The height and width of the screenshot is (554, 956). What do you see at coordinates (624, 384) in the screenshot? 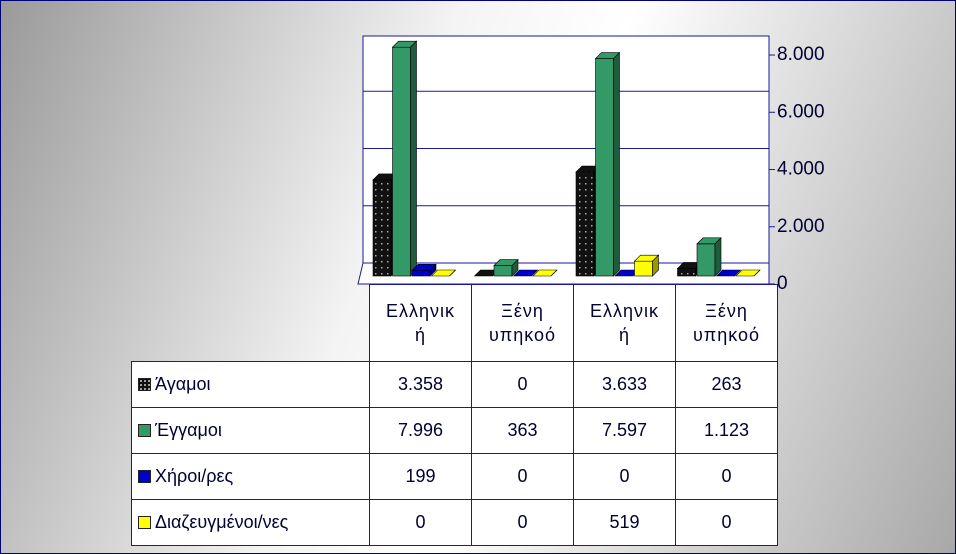
I see `value-cell: 3.633` at bounding box center [624, 384].